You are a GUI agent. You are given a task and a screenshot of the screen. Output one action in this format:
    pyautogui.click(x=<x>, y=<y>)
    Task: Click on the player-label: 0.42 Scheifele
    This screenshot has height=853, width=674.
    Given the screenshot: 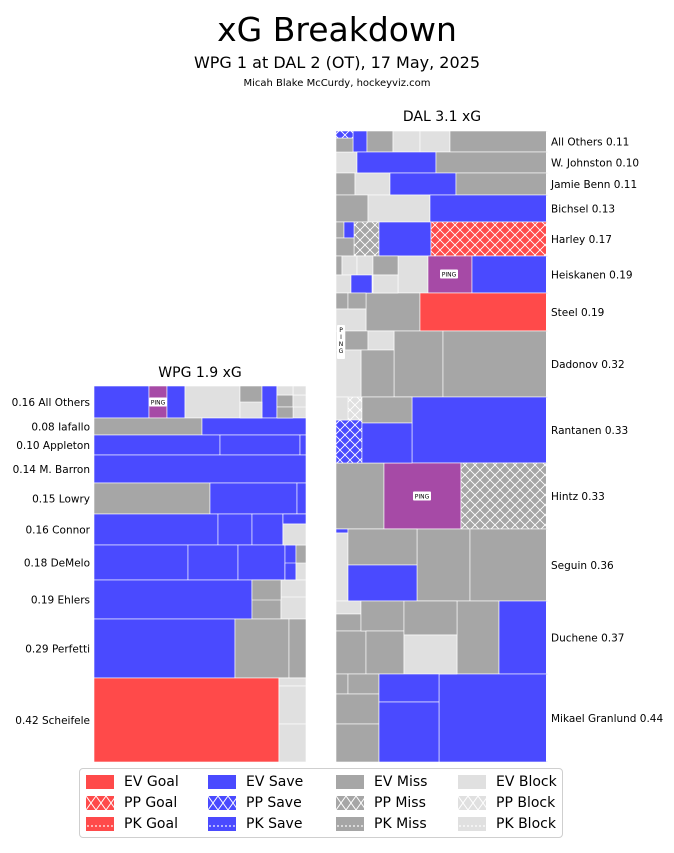 What is the action you would take?
    pyautogui.click(x=52, y=721)
    